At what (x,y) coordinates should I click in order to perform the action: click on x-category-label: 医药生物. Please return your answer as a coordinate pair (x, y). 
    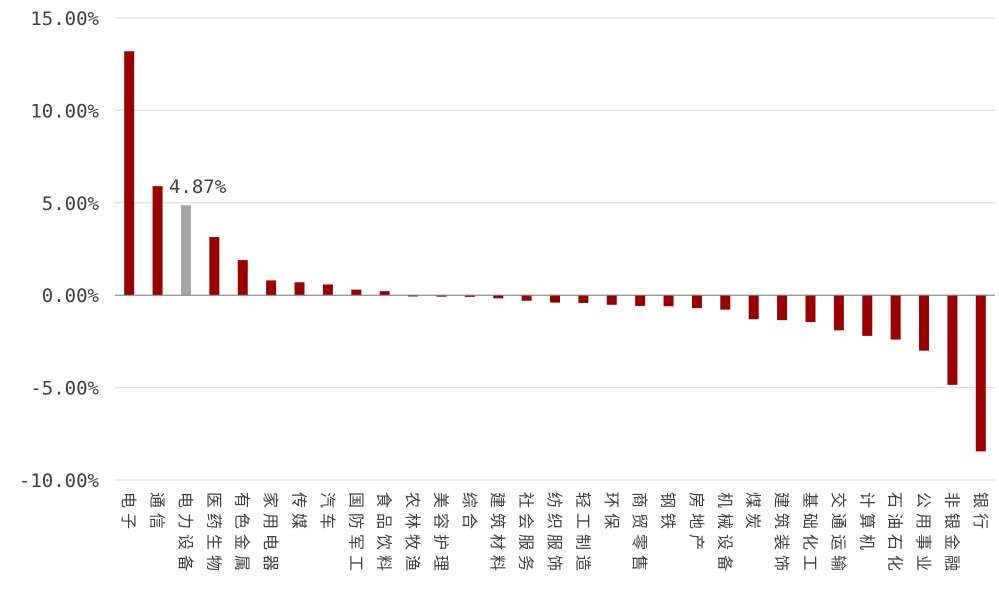
    Looking at the image, I should click on (213, 534).